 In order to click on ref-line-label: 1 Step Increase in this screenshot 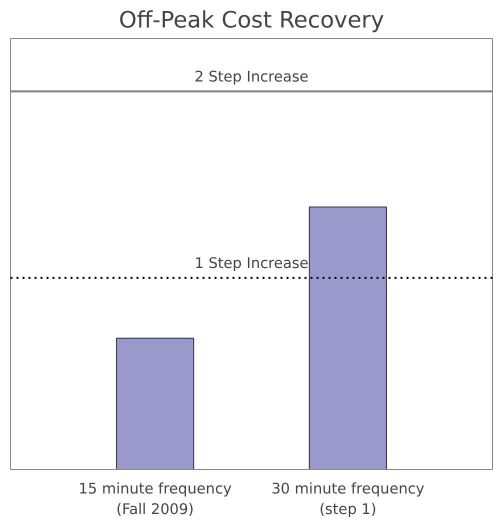, I will do `click(251, 263)`.